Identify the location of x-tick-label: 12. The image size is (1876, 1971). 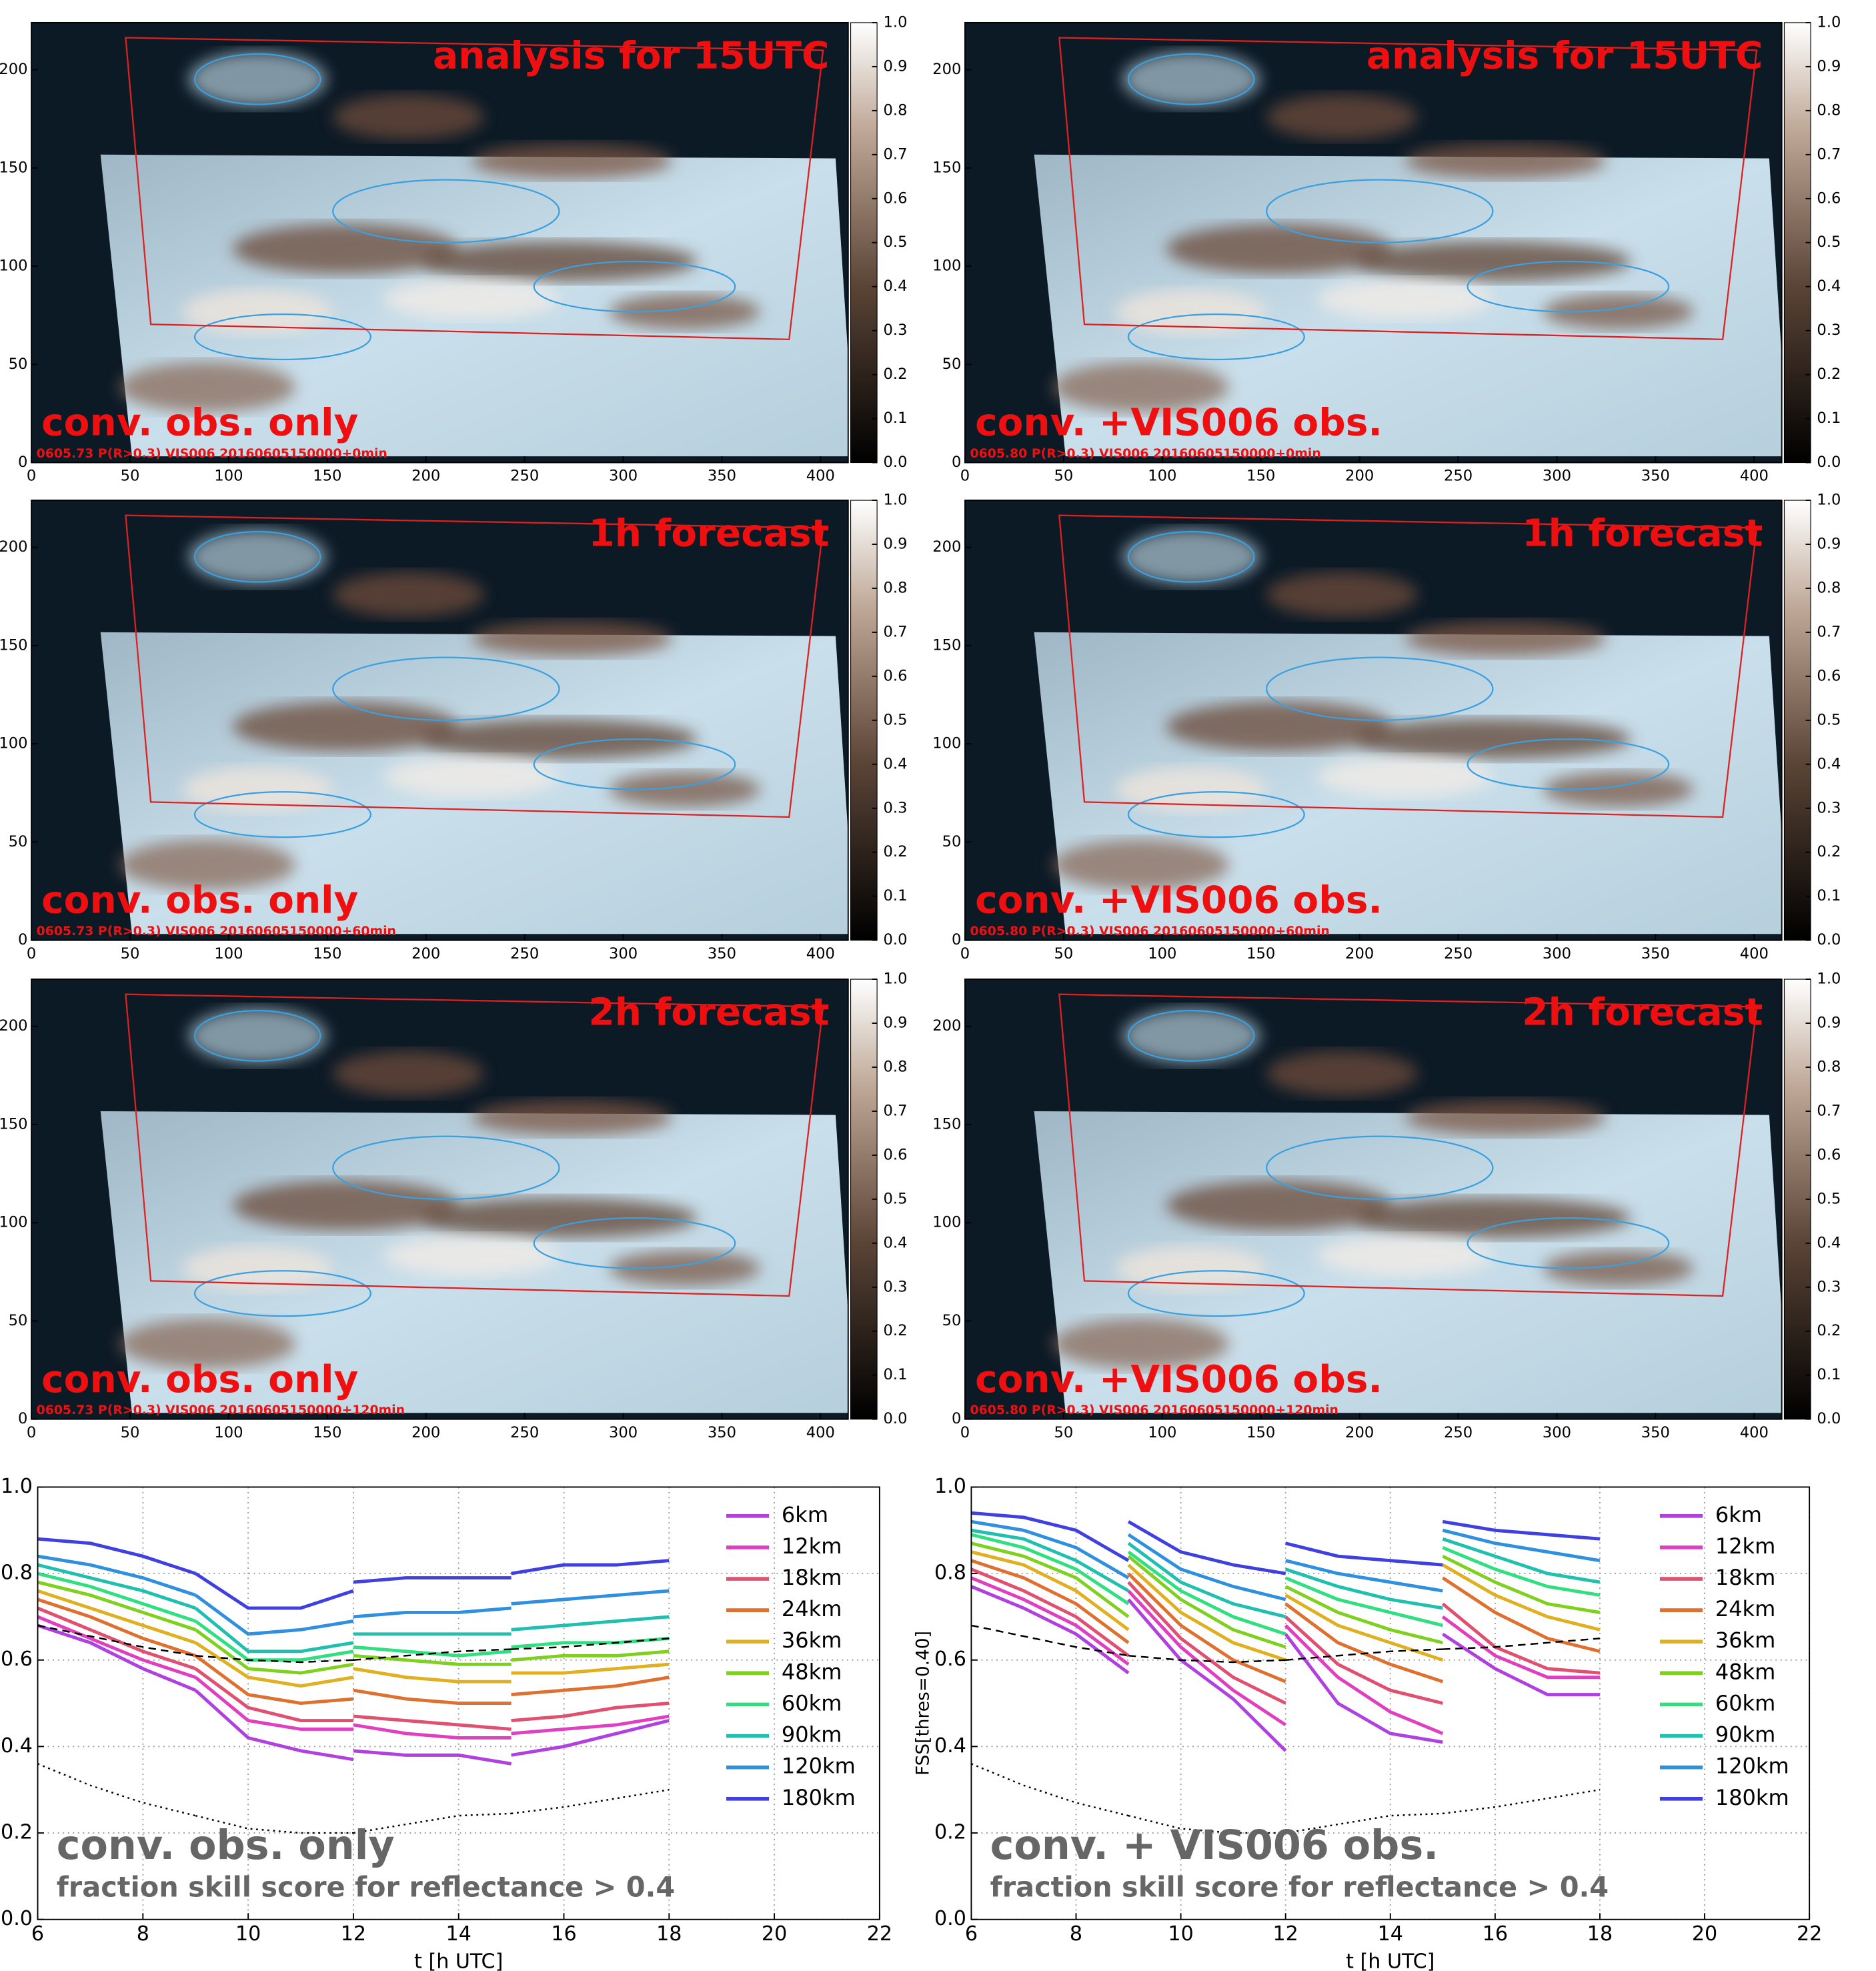
(353, 1934).